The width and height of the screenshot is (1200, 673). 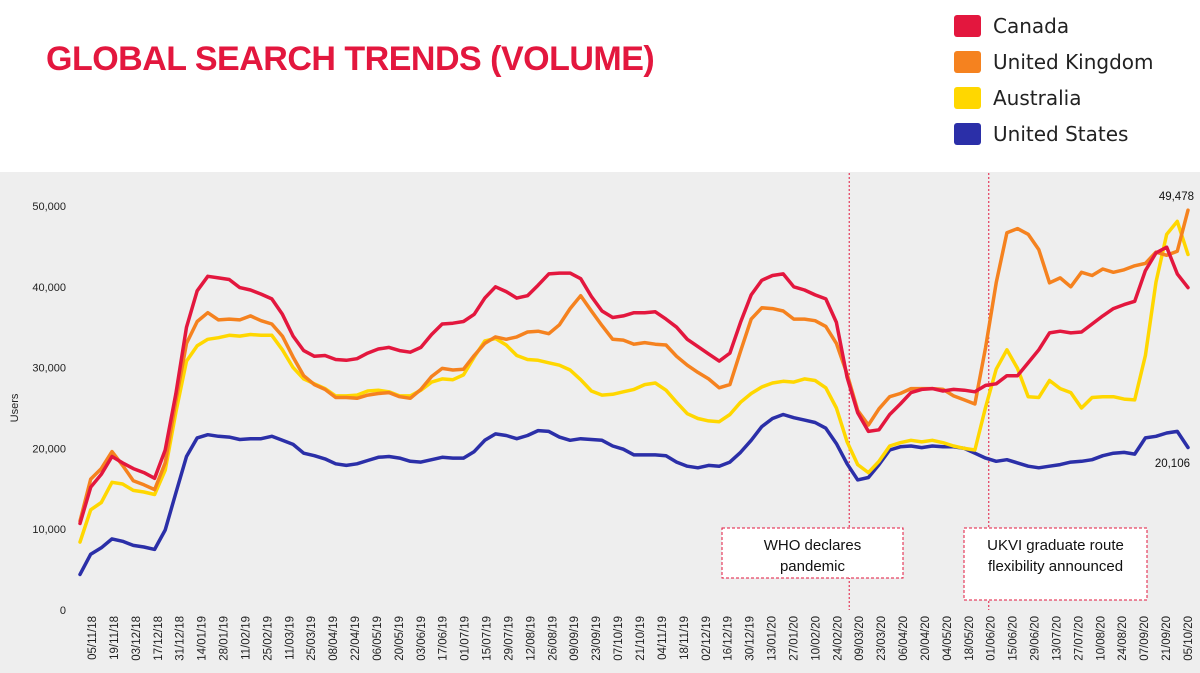 I want to click on x-tick-label: 25/03/19, so click(x=312, y=638).